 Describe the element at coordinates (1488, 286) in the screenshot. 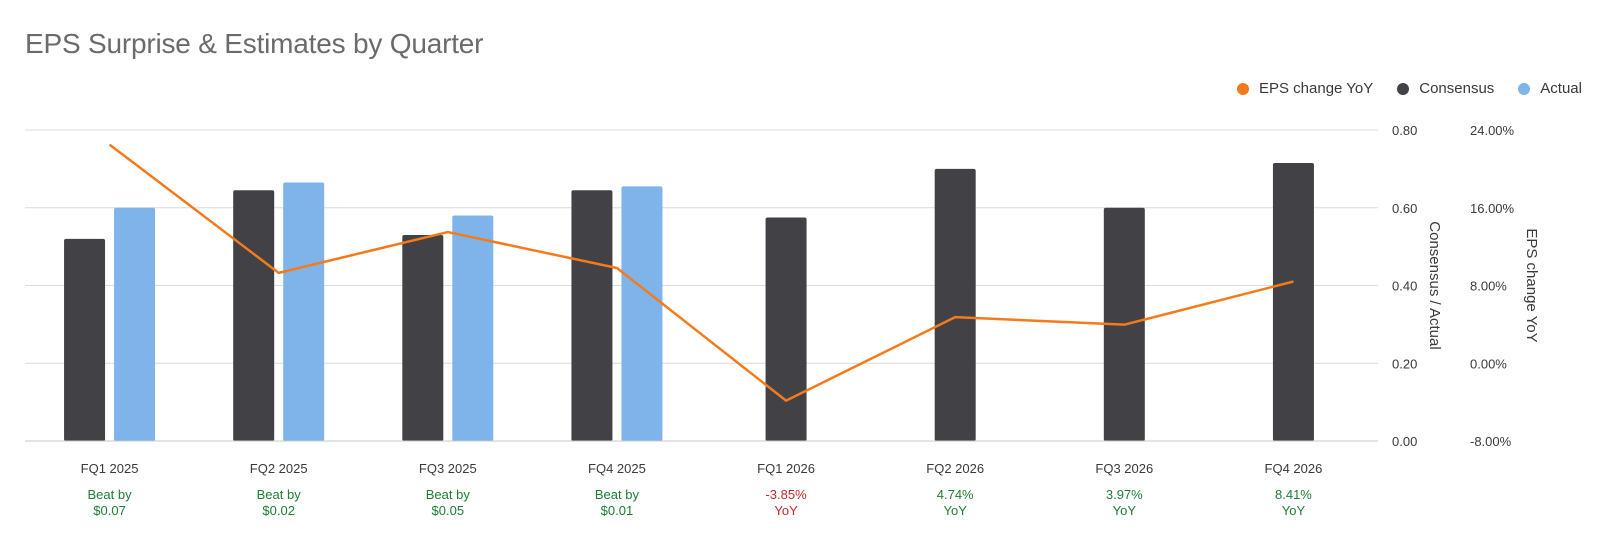

I see `right-axis-tick-label: 8.00%` at that location.